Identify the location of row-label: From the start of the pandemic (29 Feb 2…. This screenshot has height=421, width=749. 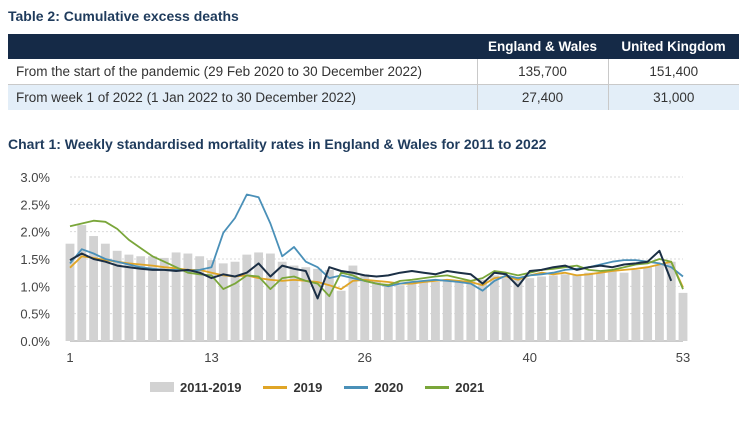
(242, 72).